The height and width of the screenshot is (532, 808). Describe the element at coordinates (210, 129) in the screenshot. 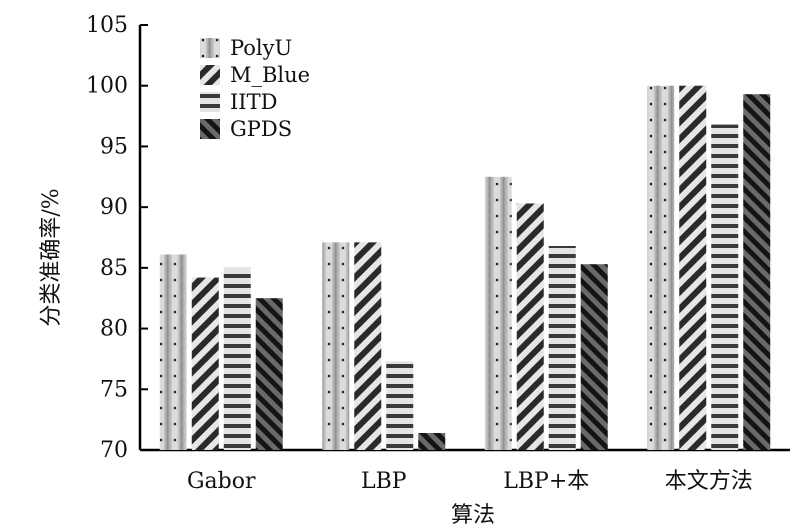

I see `legend-swatch-gpds` at that location.